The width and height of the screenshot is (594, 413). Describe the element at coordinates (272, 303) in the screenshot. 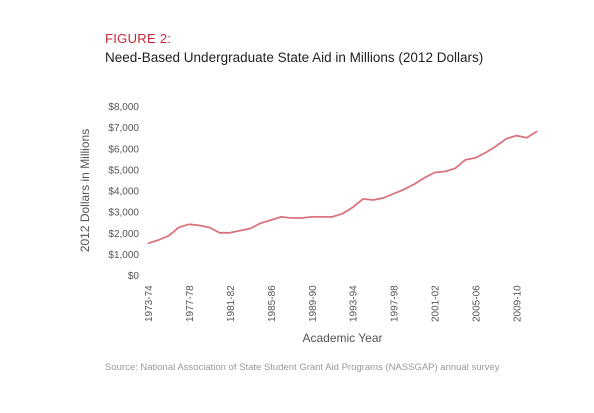

I see `x-tick-label: 1985-86` at that location.